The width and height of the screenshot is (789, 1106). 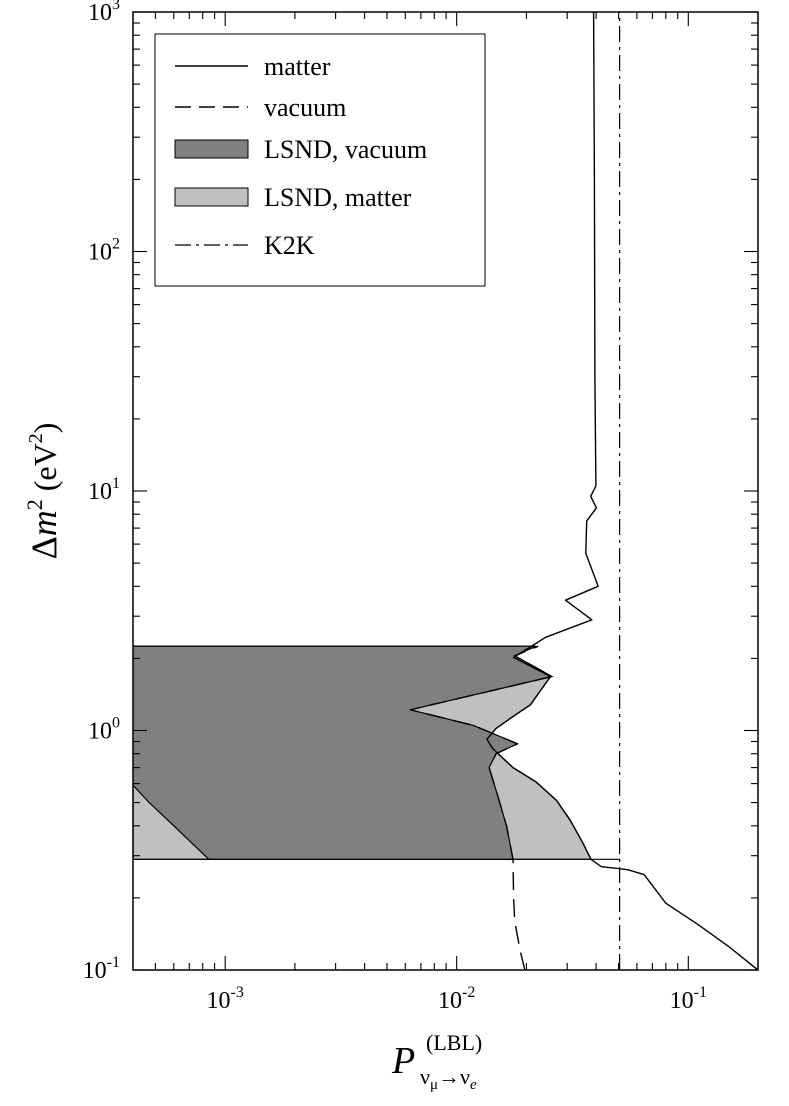 What do you see at coordinates (403, 1061) in the screenshot?
I see `x-axis-title-main: P` at bounding box center [403, 1061].